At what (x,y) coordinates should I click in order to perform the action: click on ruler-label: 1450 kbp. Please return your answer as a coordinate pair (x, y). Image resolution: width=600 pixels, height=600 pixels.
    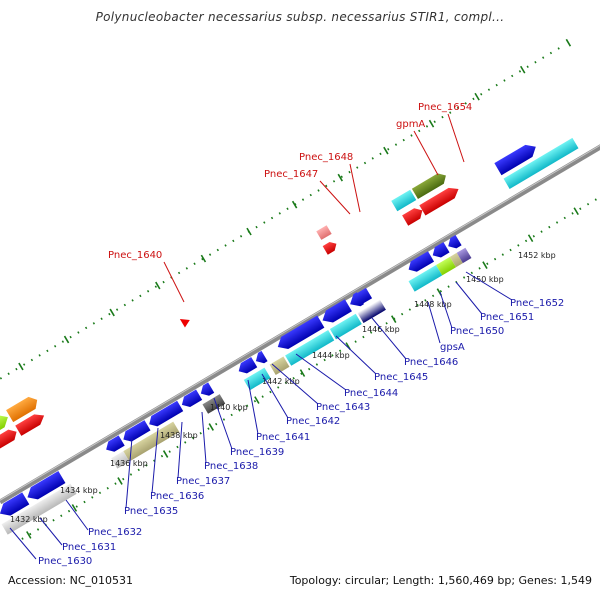
    Looking at the image, I should click on (485, 279).